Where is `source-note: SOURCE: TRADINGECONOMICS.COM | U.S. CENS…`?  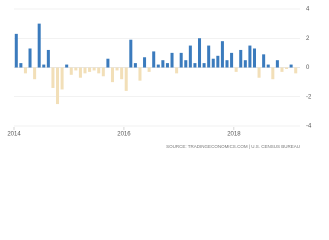
source-note: SOURCE: TRADINGECONOMICS.COM | U.S. CENS… is located at coordinates (233, 146).